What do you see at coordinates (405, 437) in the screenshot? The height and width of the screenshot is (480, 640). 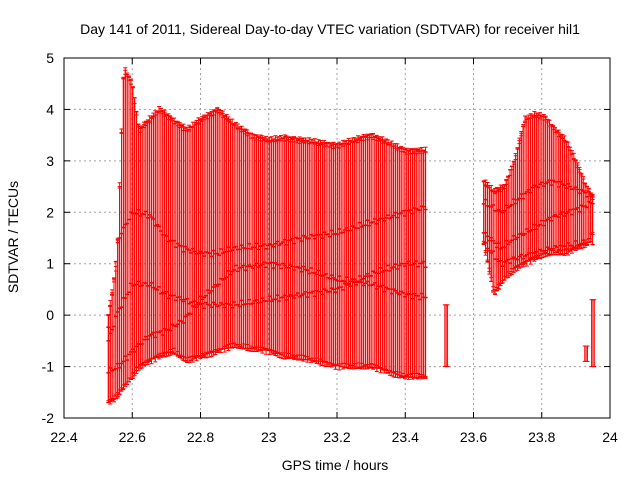 I see `x-tick-label: 23.4` at bounding box center [405, 437].